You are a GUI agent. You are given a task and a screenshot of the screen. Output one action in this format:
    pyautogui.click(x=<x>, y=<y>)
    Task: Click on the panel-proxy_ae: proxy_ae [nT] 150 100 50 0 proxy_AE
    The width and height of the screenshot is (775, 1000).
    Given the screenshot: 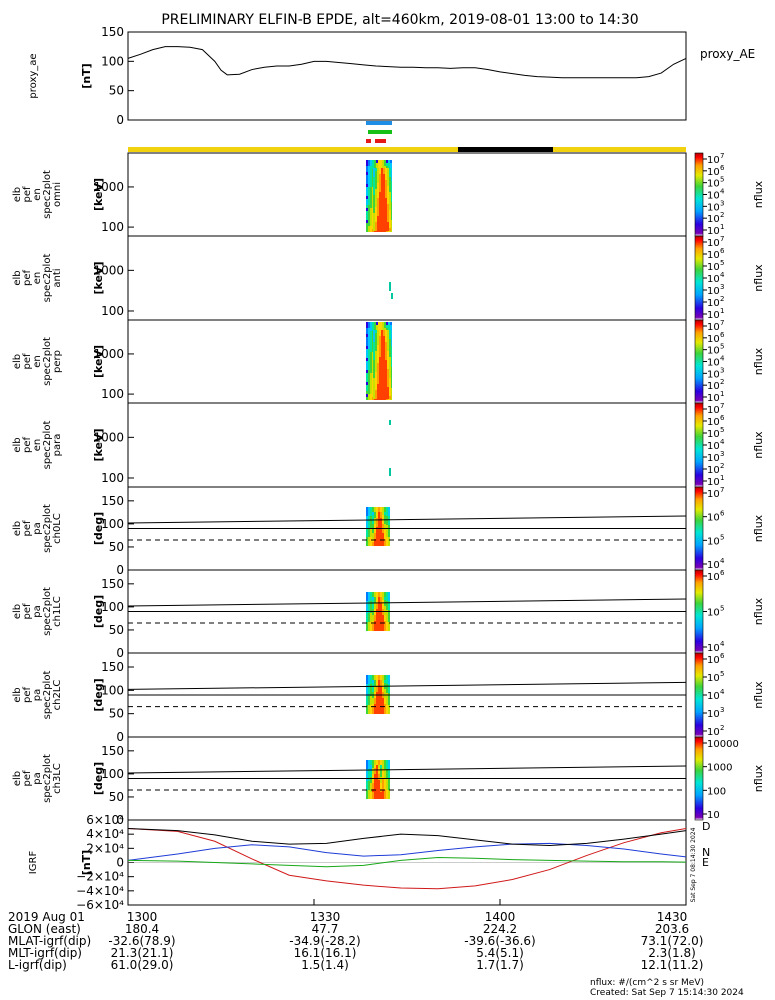 What is the action you would take?
    pyautogui.click(x=391, y=76)
    